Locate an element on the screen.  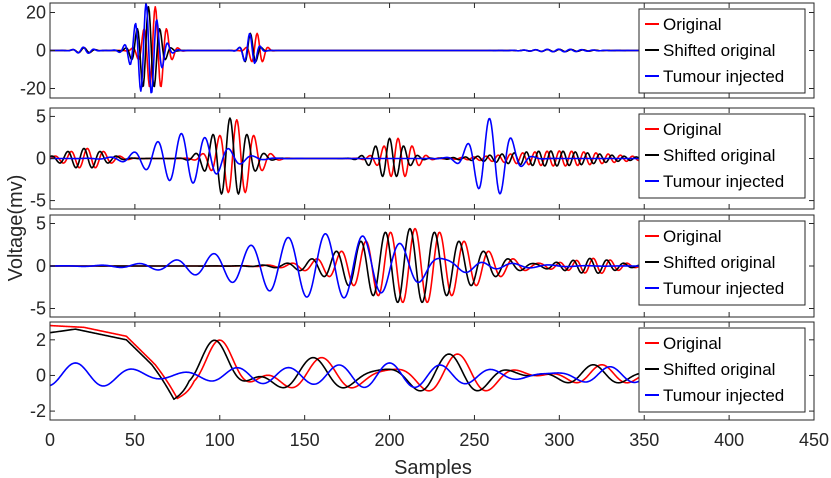
panel-1-lines is located at coordinates (347, 48).